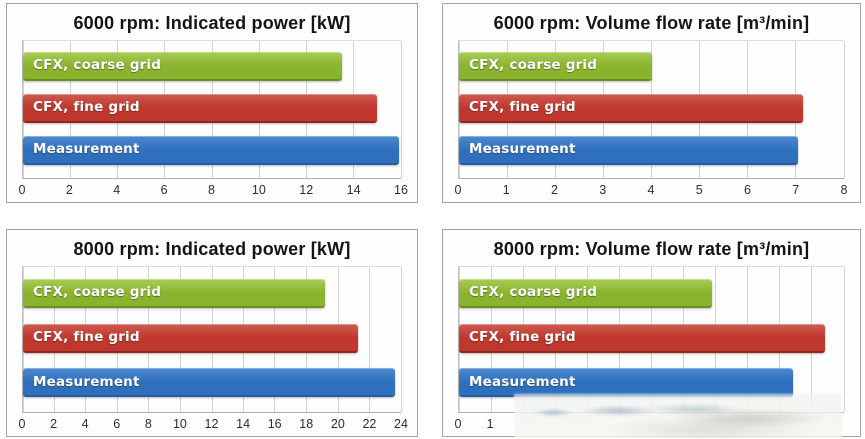  I want to click on x-axis-tick-label: 18, so click(306, 424).